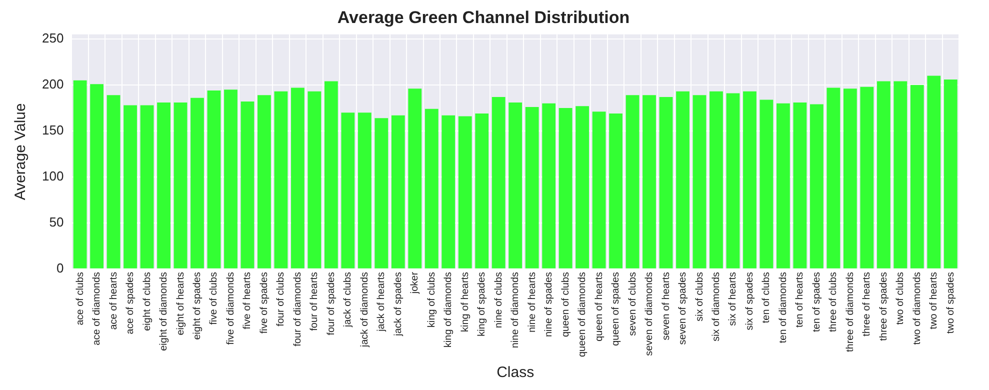 The height and width of the screenshot is (390, 989). What do you see at coordinates (298, 309) in the screenshot?
I see `x-tick-label: four of diamonds` at bounding box center [298, 309].